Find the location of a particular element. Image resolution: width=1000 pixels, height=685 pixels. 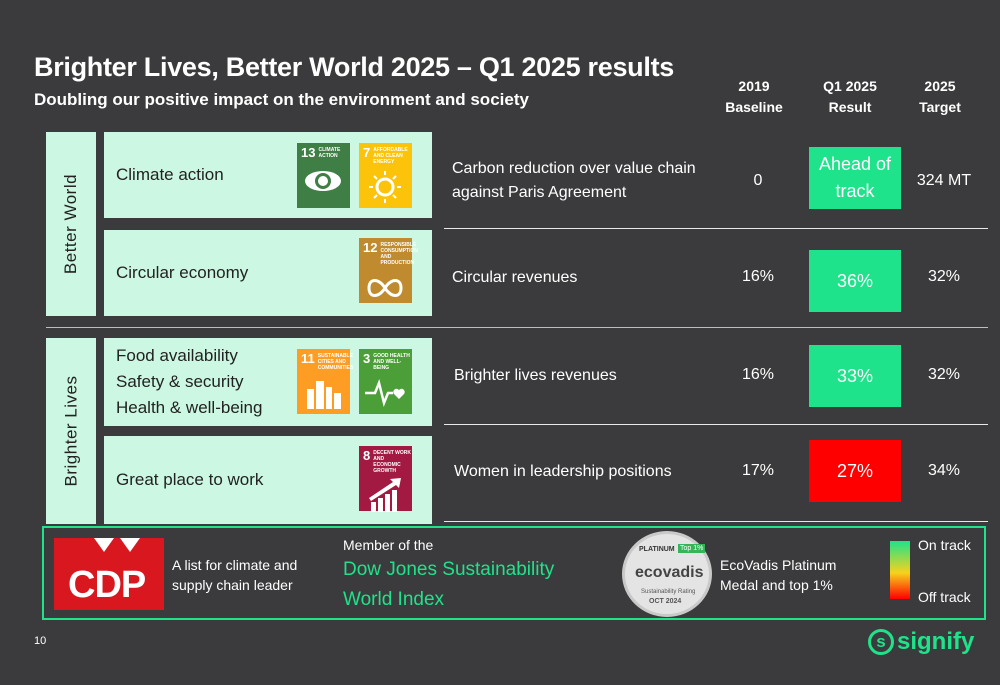

baseline-value: 0 is located at coordinates (758, 180).